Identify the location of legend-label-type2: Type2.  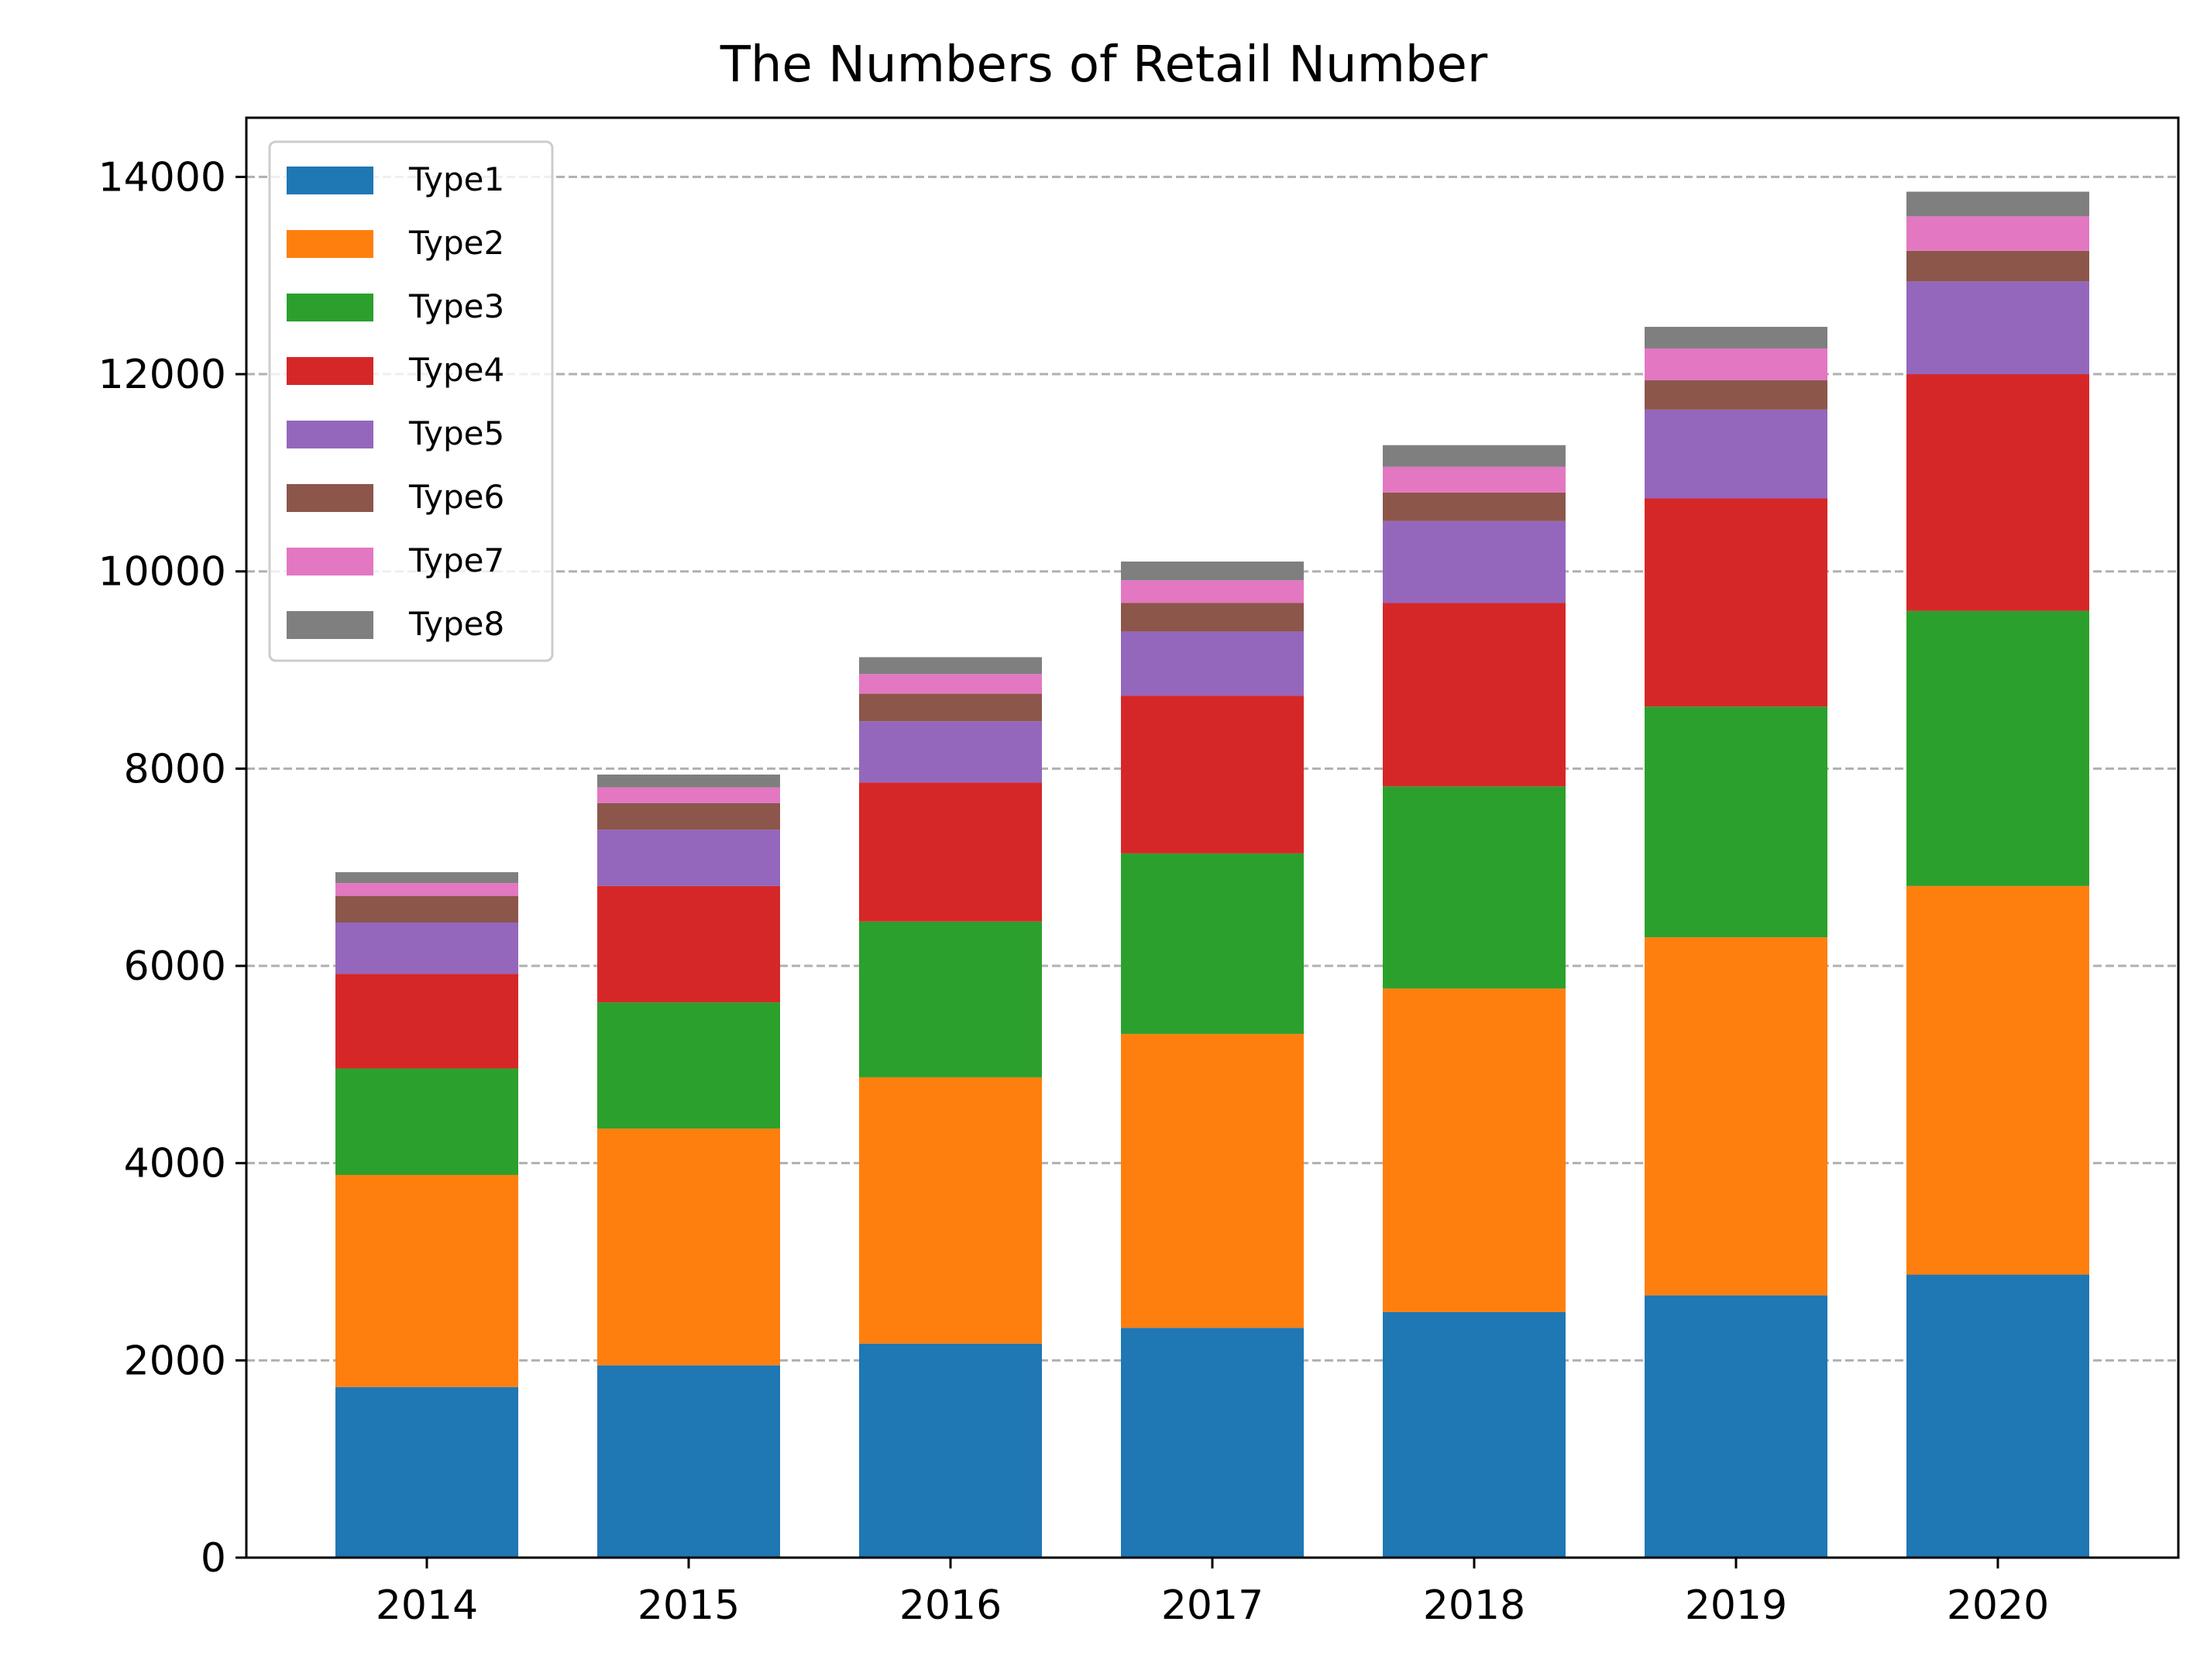
(456, 243).